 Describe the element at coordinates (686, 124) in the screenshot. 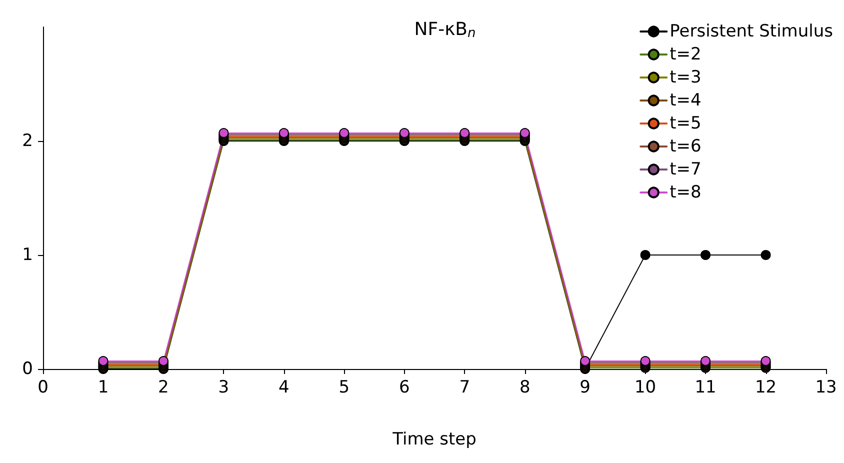

I see `legend-label: t=5` at that location.